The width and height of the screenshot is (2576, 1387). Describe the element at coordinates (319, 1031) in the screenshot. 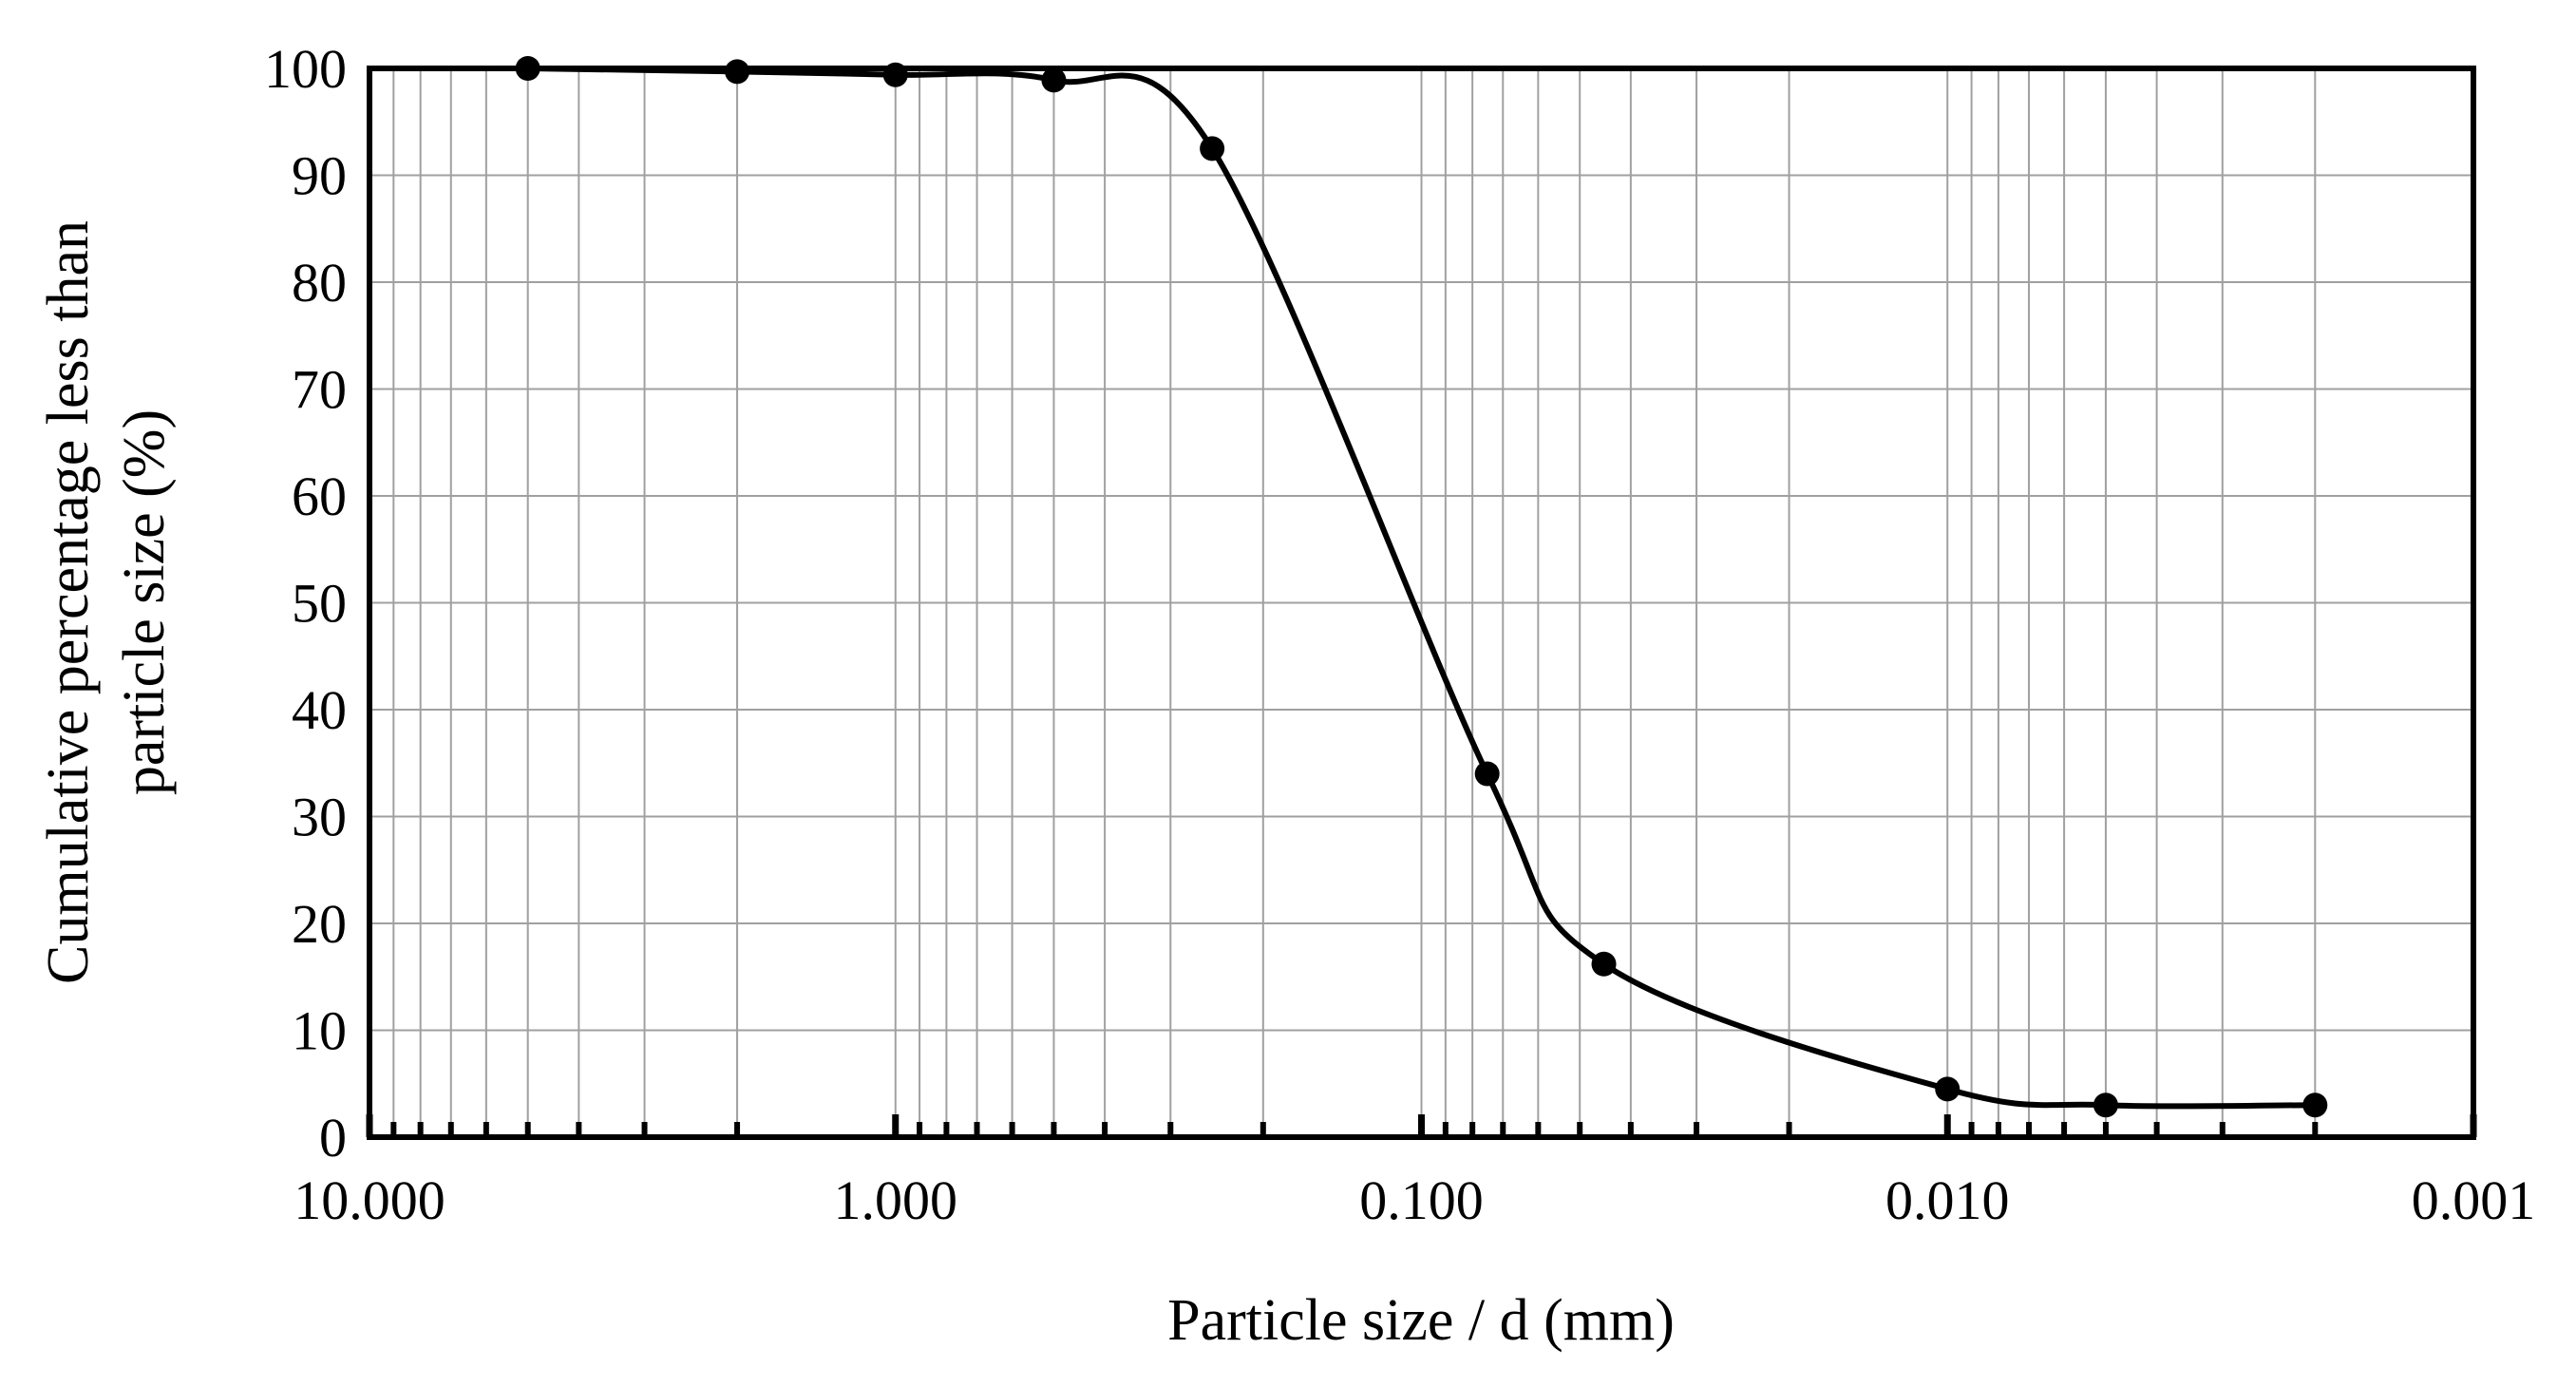

I see `y-tick-label: 10` at that location.